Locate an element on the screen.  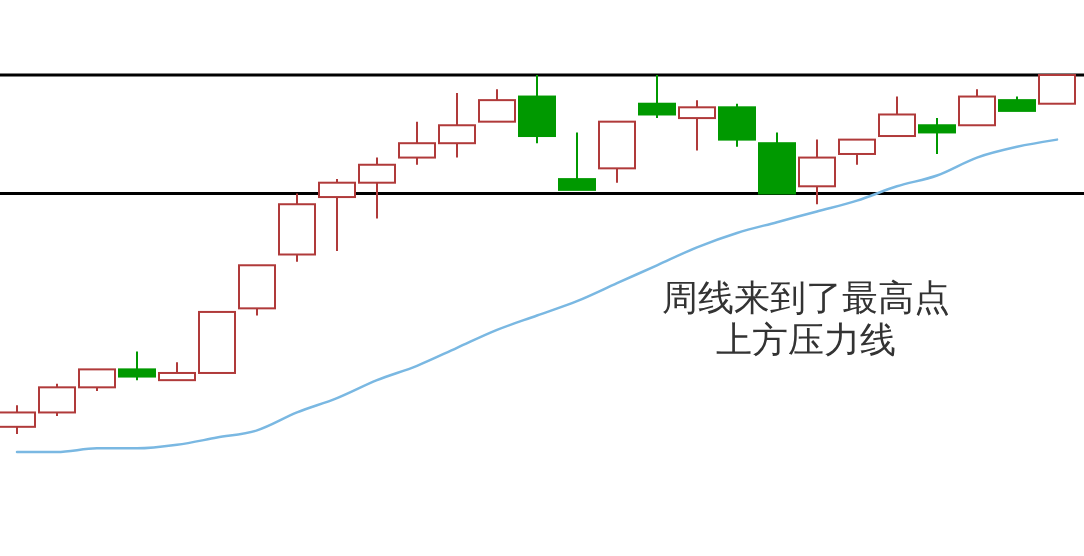
annotation: 上方压力线 is located at coordinates (806, 339).